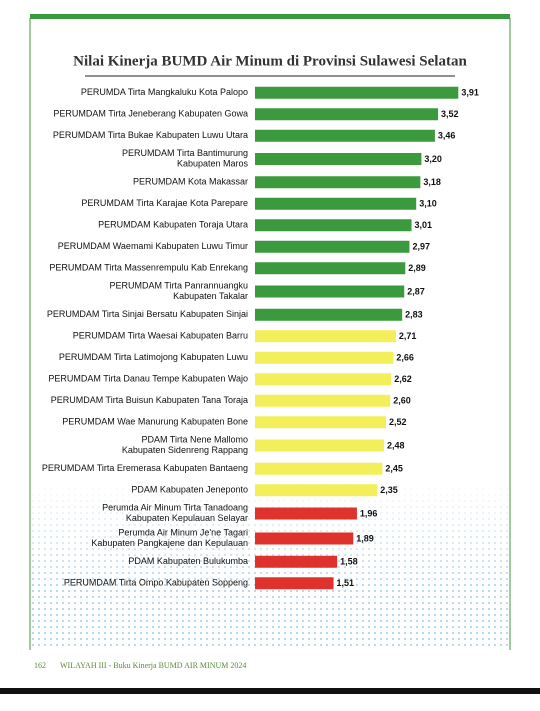 The width and height of the screenshot is (540, 711). I want to click on category-label: PERUMDAM Tirta Waesai Kabupaten Barru, so click(160, 336).